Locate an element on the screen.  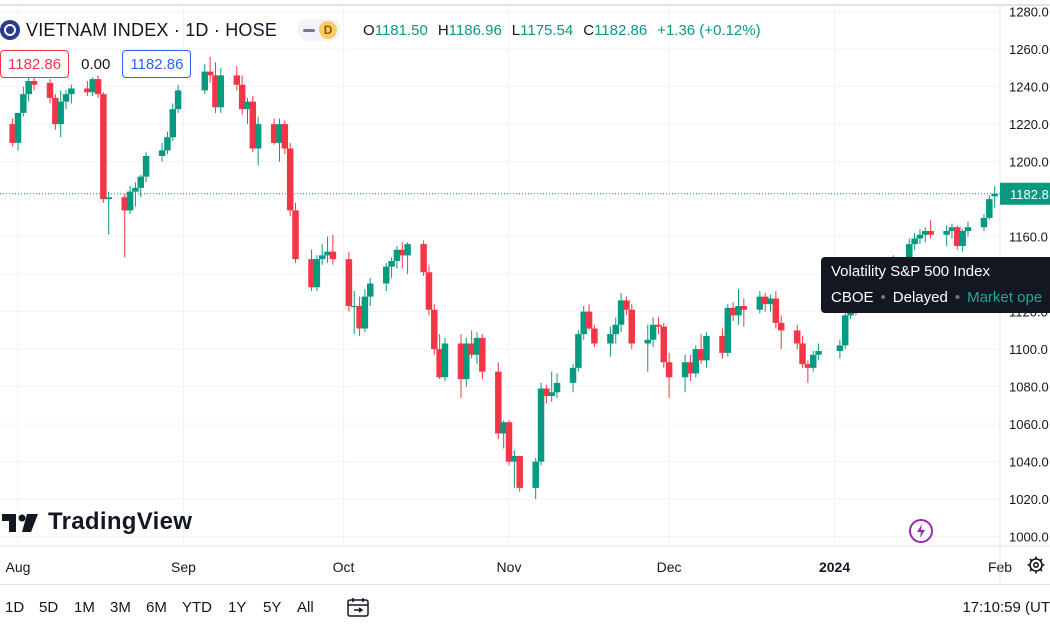
bolt-icon is located at coordinates (921, 531).